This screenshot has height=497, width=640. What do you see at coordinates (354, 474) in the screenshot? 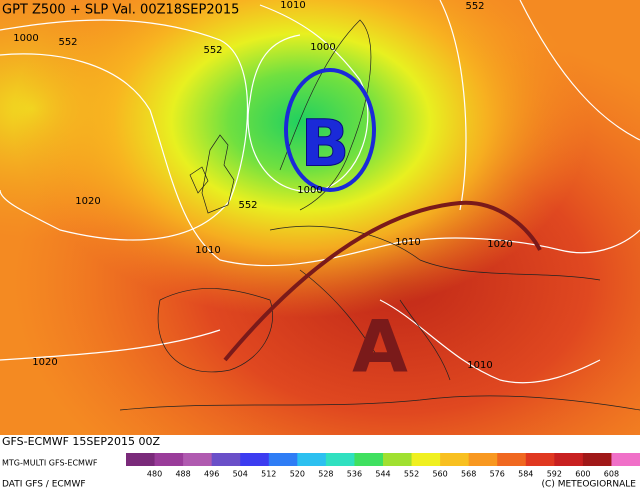
I see `colorbar-tick-label: 536` at bounding box center [354, 474].